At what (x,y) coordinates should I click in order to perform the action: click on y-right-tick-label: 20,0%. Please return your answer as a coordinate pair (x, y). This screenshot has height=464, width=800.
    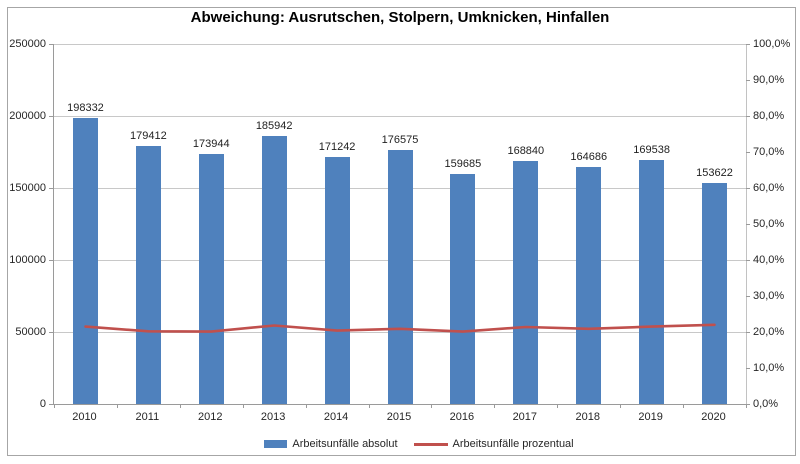
    Looking at the image, I should click on (769, 332).